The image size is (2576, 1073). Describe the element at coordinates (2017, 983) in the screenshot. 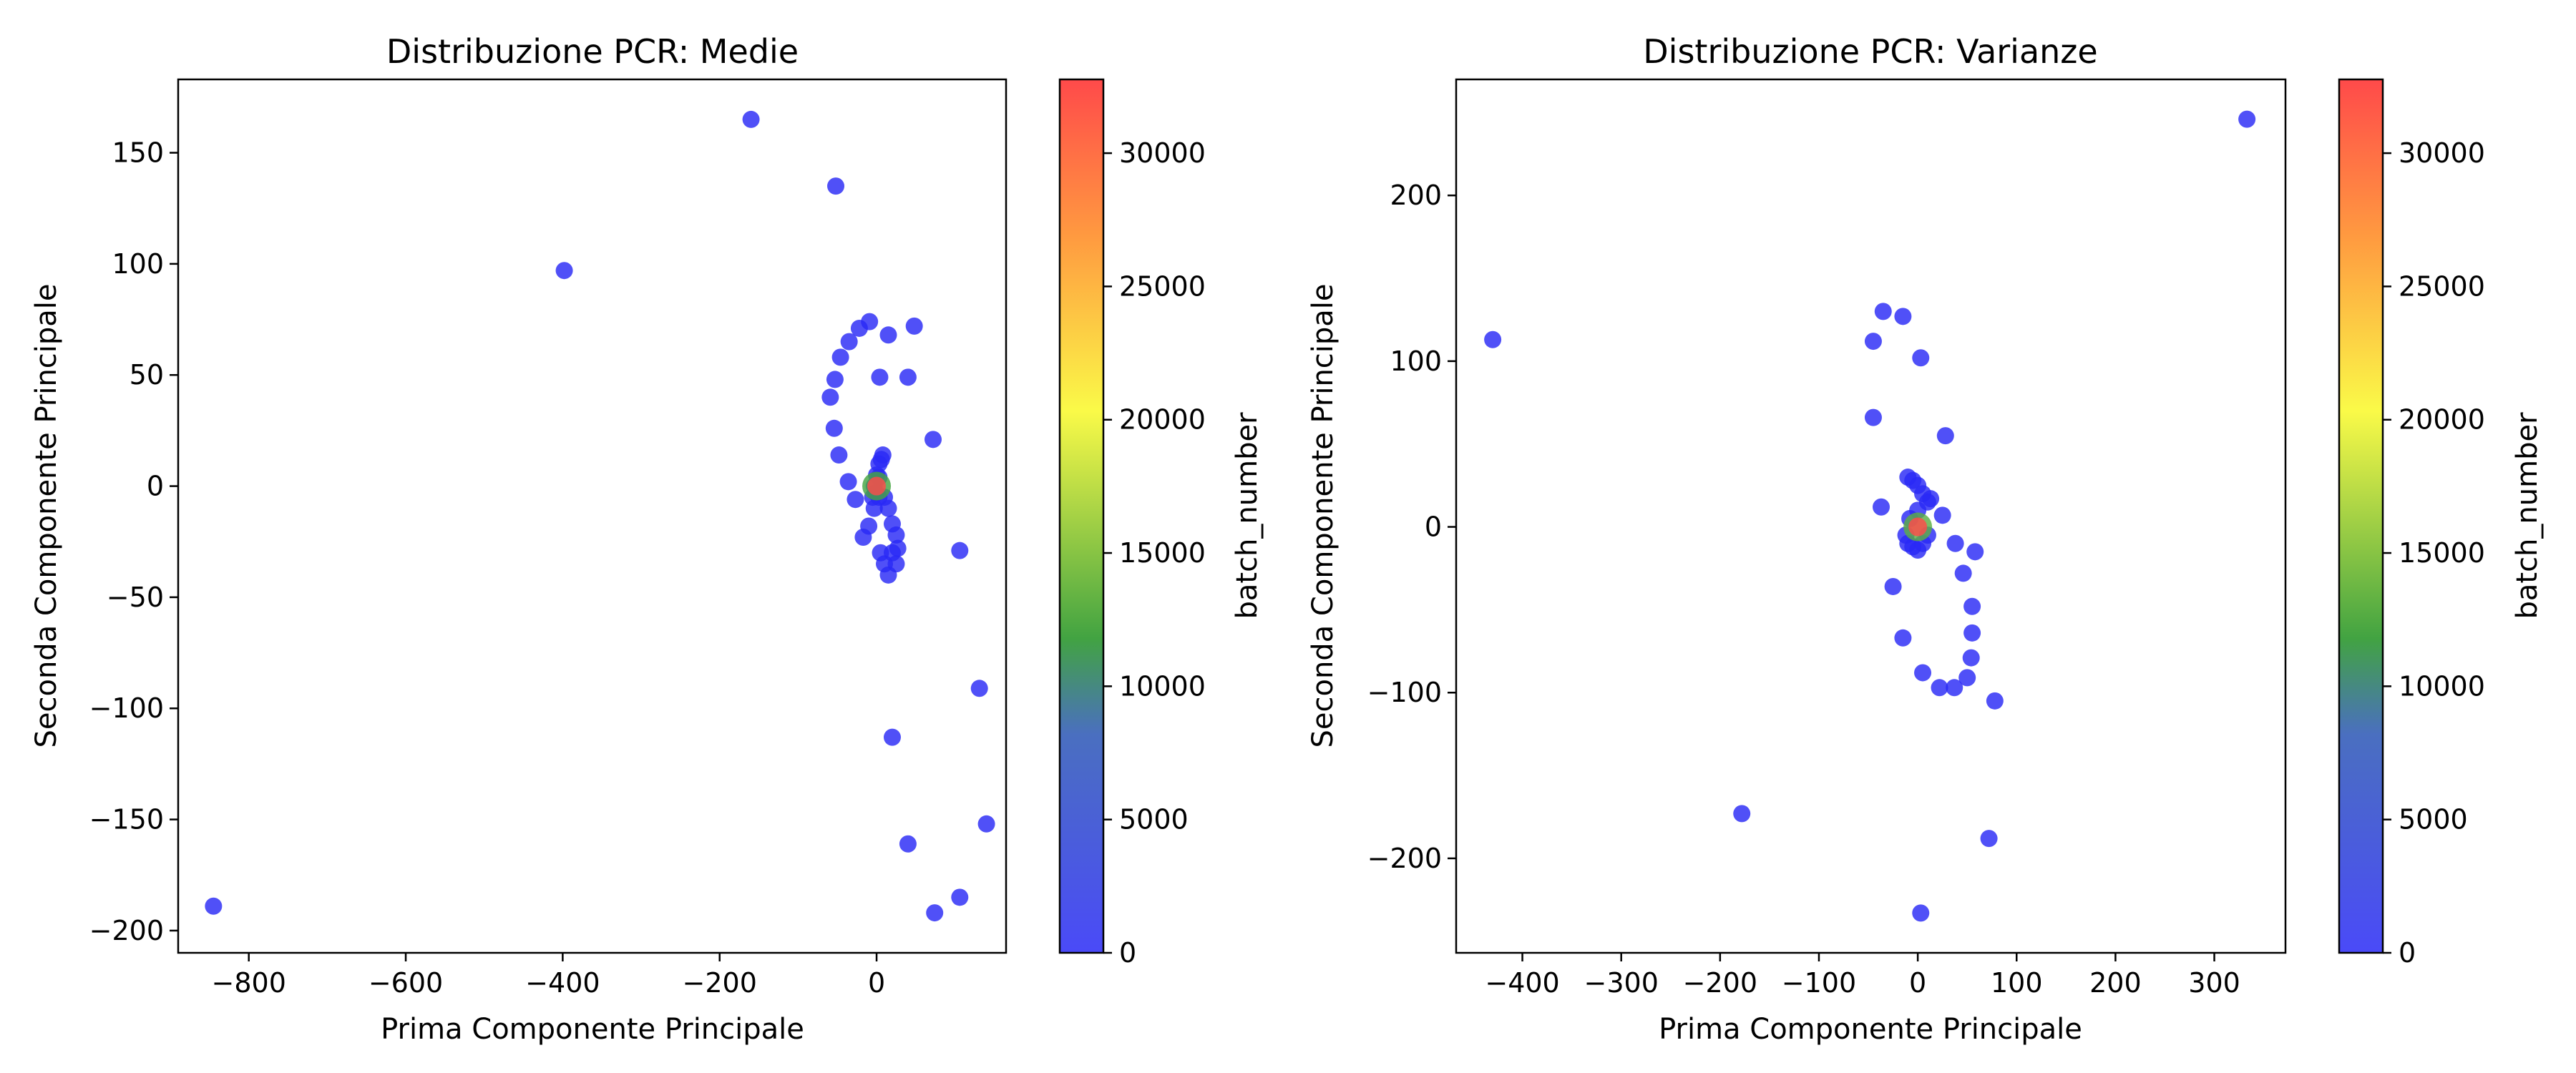

I see `x-tick-label: 100` at that location.